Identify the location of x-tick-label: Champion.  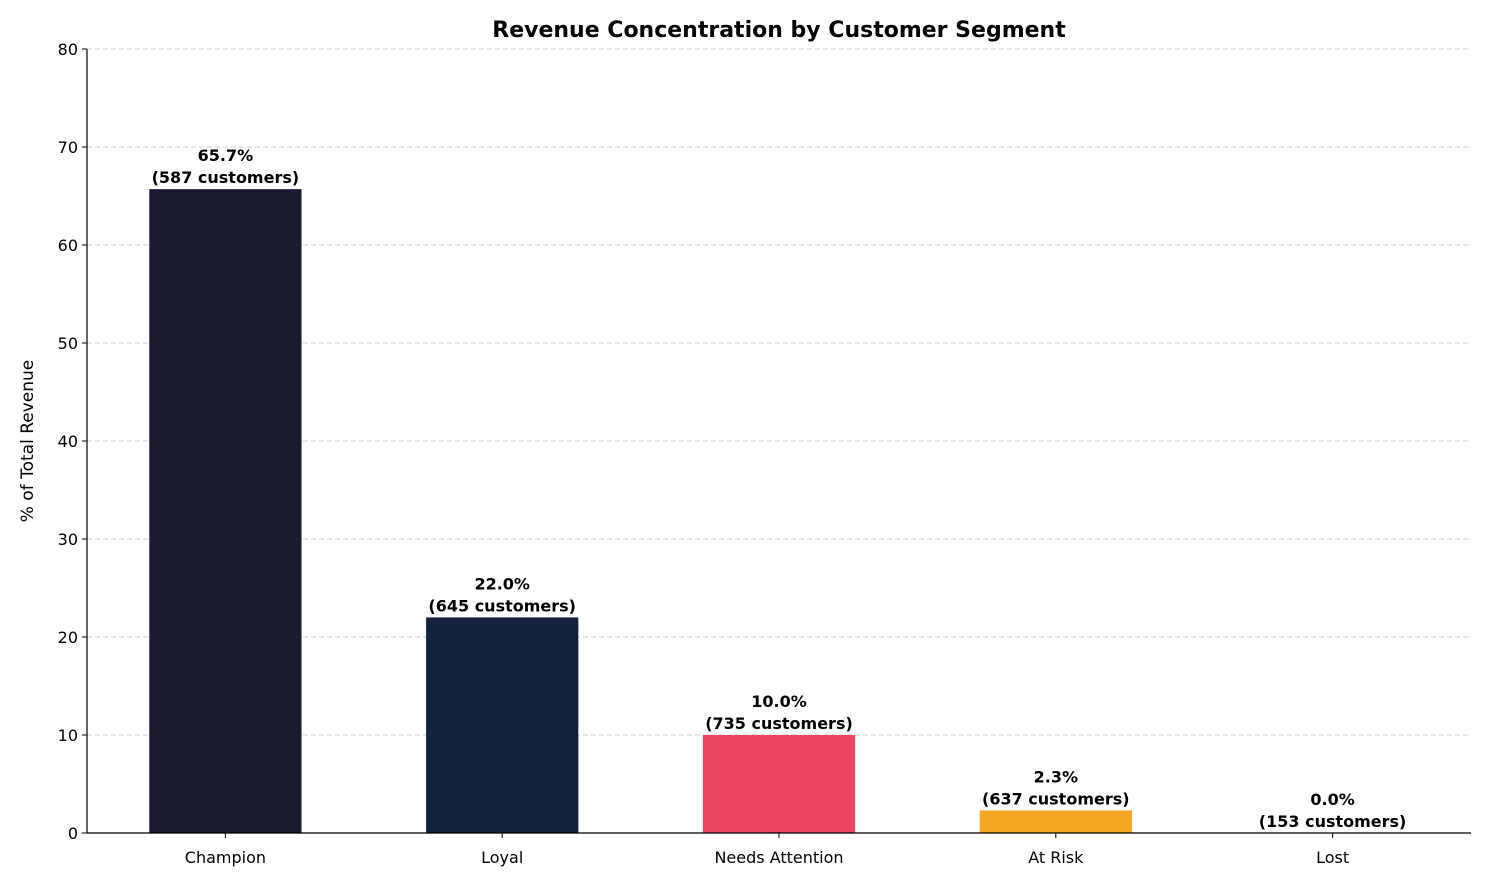
(225, 857).